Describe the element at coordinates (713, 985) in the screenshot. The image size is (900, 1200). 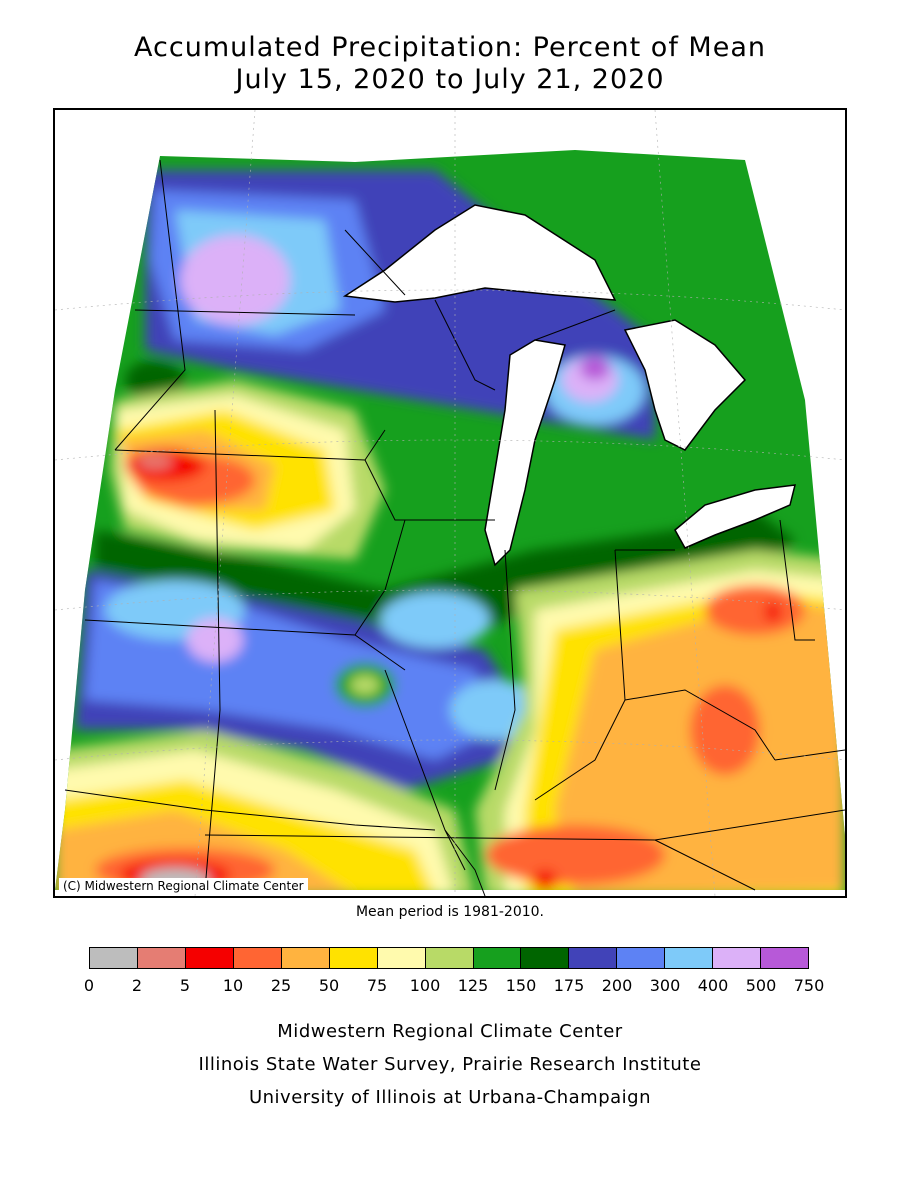
I see `legend-tick-13: 400` at that location.